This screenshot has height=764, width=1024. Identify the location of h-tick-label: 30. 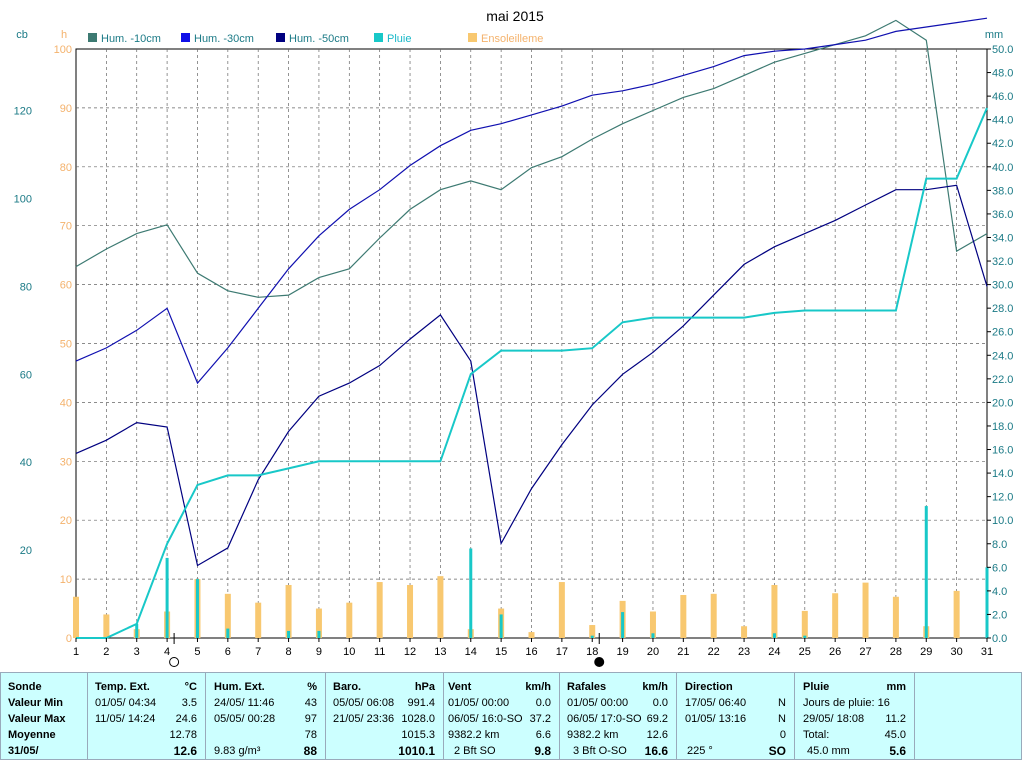
(66, 462).